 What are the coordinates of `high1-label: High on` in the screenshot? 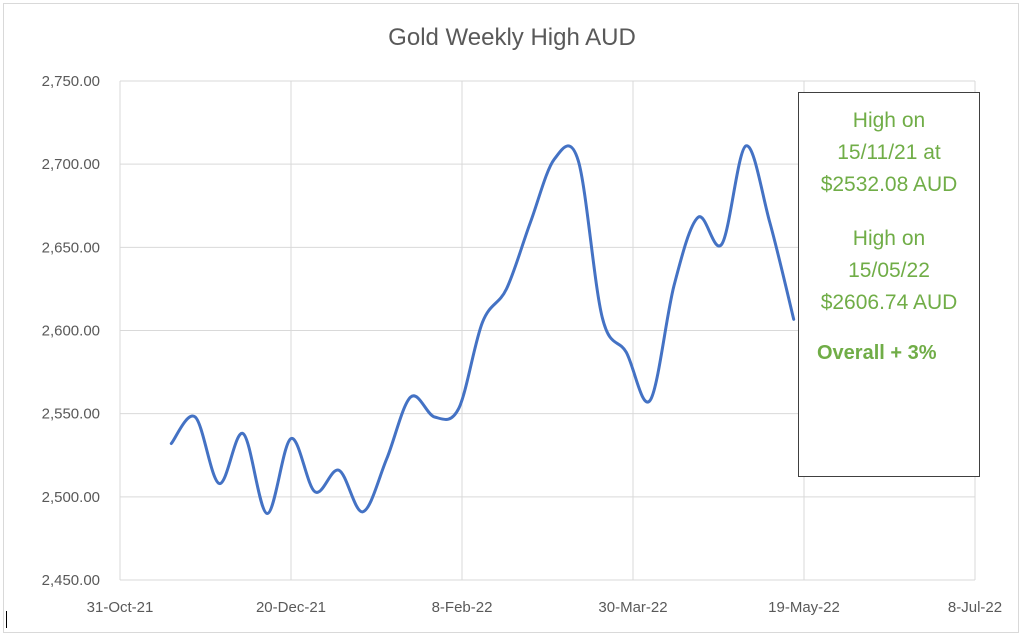 It's located at (889, 120).